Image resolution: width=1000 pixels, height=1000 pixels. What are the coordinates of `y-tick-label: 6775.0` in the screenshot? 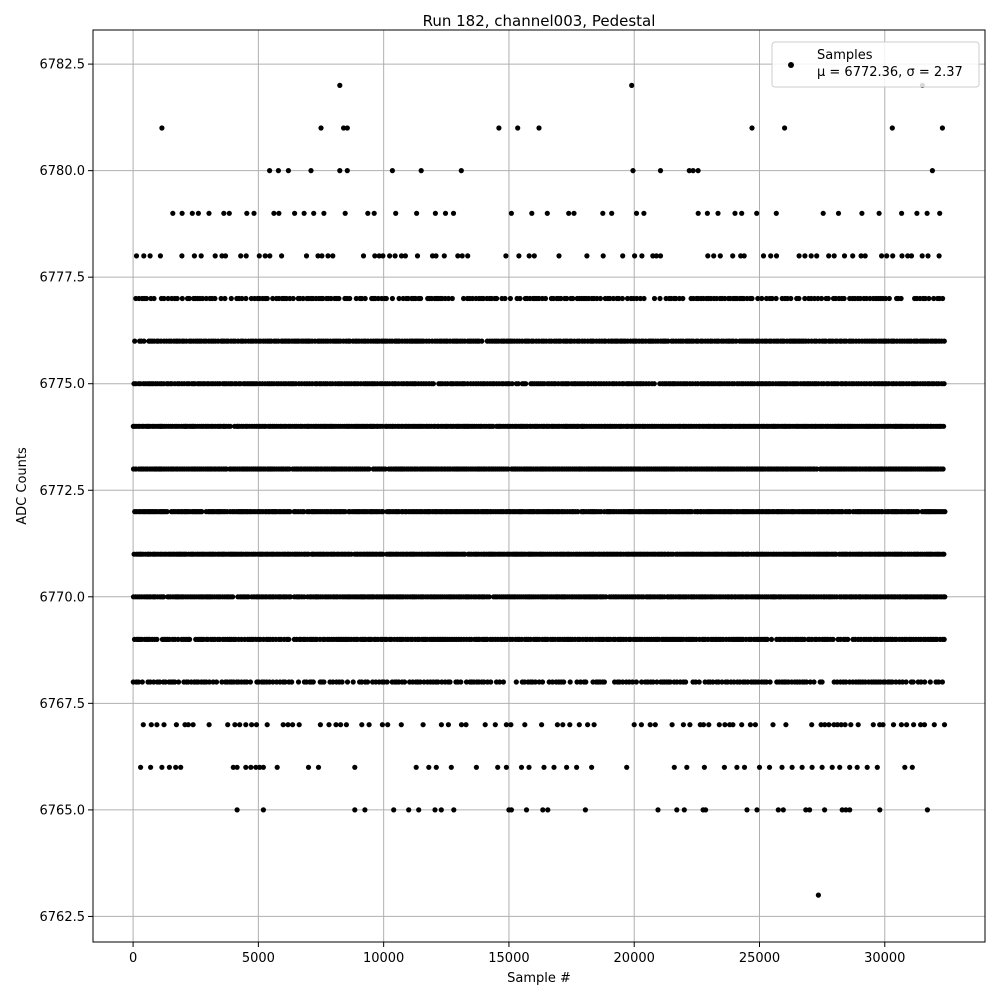 It's located at (63, 384).